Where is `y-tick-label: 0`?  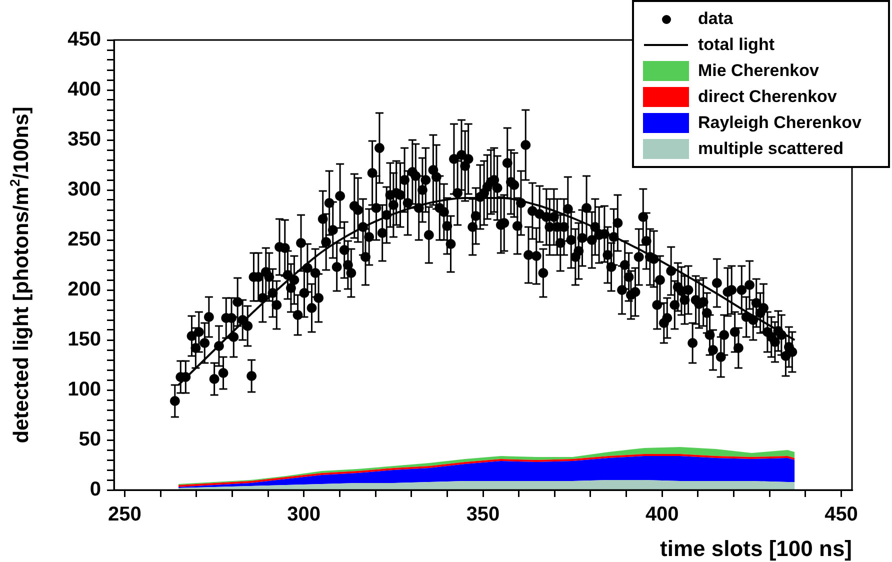
y-tick-label: 0 is located at coordinates (95, 489).